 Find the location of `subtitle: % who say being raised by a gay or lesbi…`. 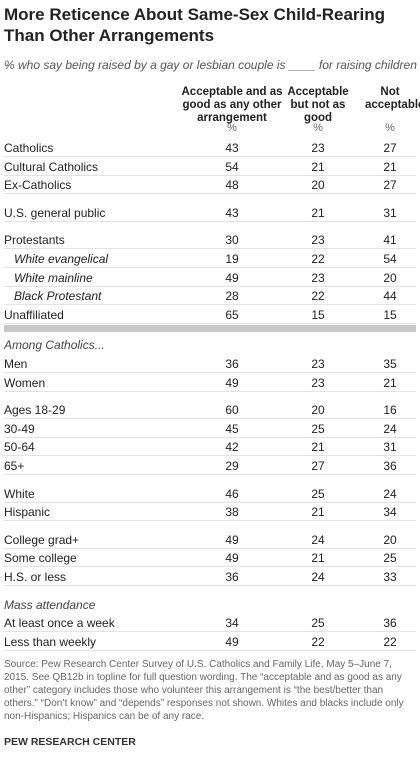

subtitle: % who say being raised by a gay or lesbi… is located at coordinates (210, 65).